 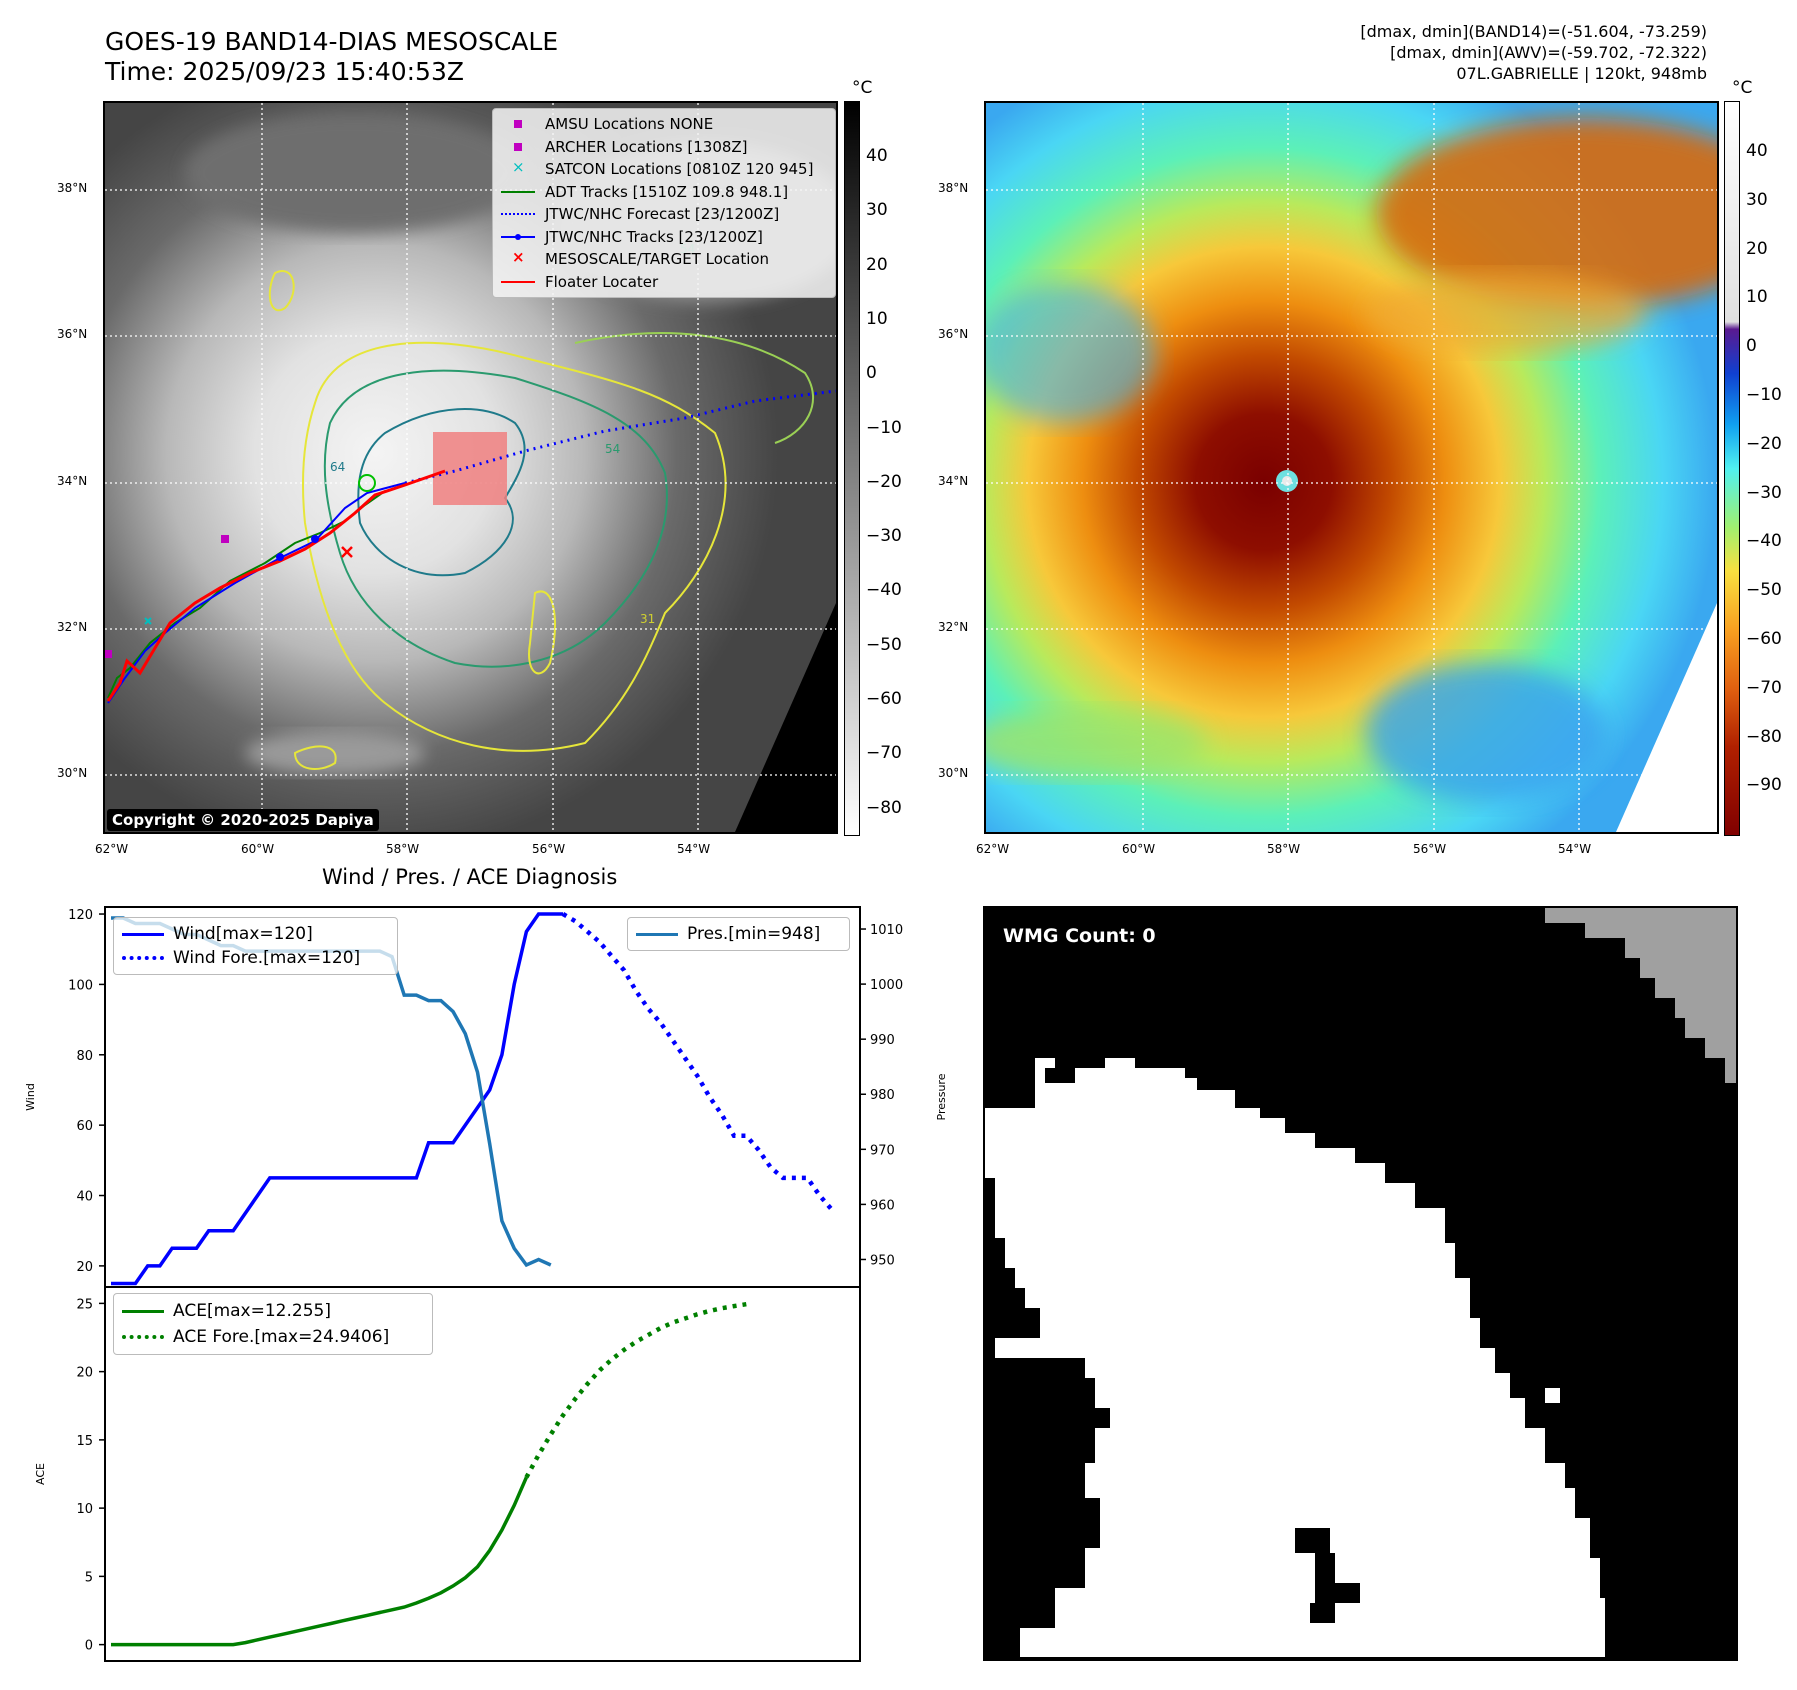 What do you see at coordinates (470, 877) in the screenshot?
I see `diagnosis-title: Wind / Pres. / ACE Diagnosis` at bounding box center [470, 877].